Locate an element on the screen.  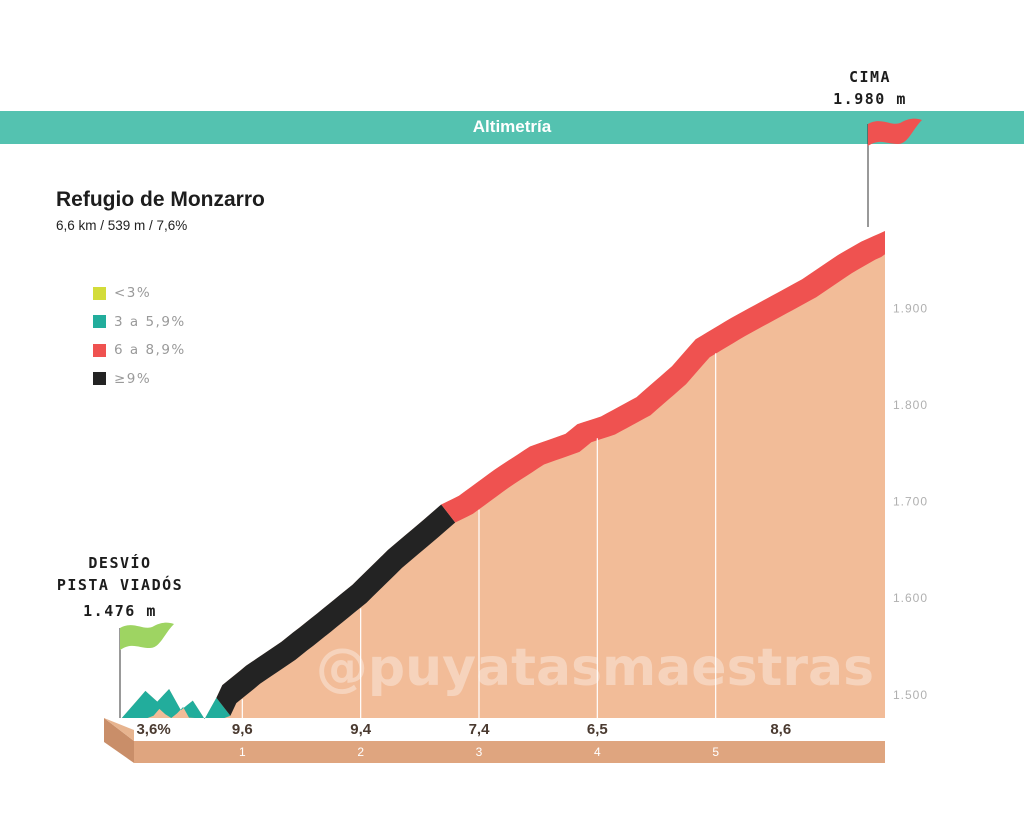
header-title: Altimetría is located at coordinates (512, 126).